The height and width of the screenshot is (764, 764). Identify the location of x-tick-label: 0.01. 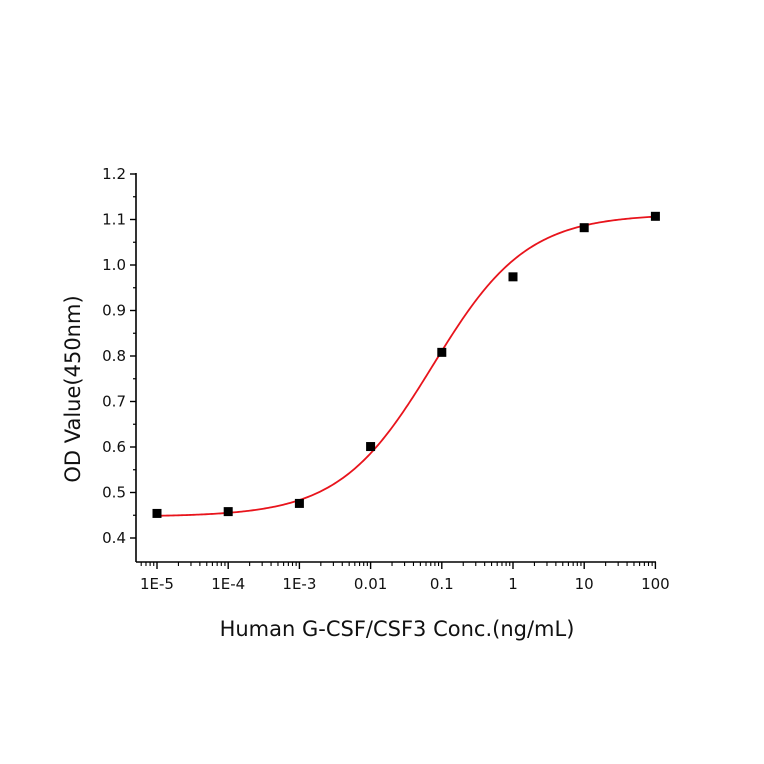
(370, 584).